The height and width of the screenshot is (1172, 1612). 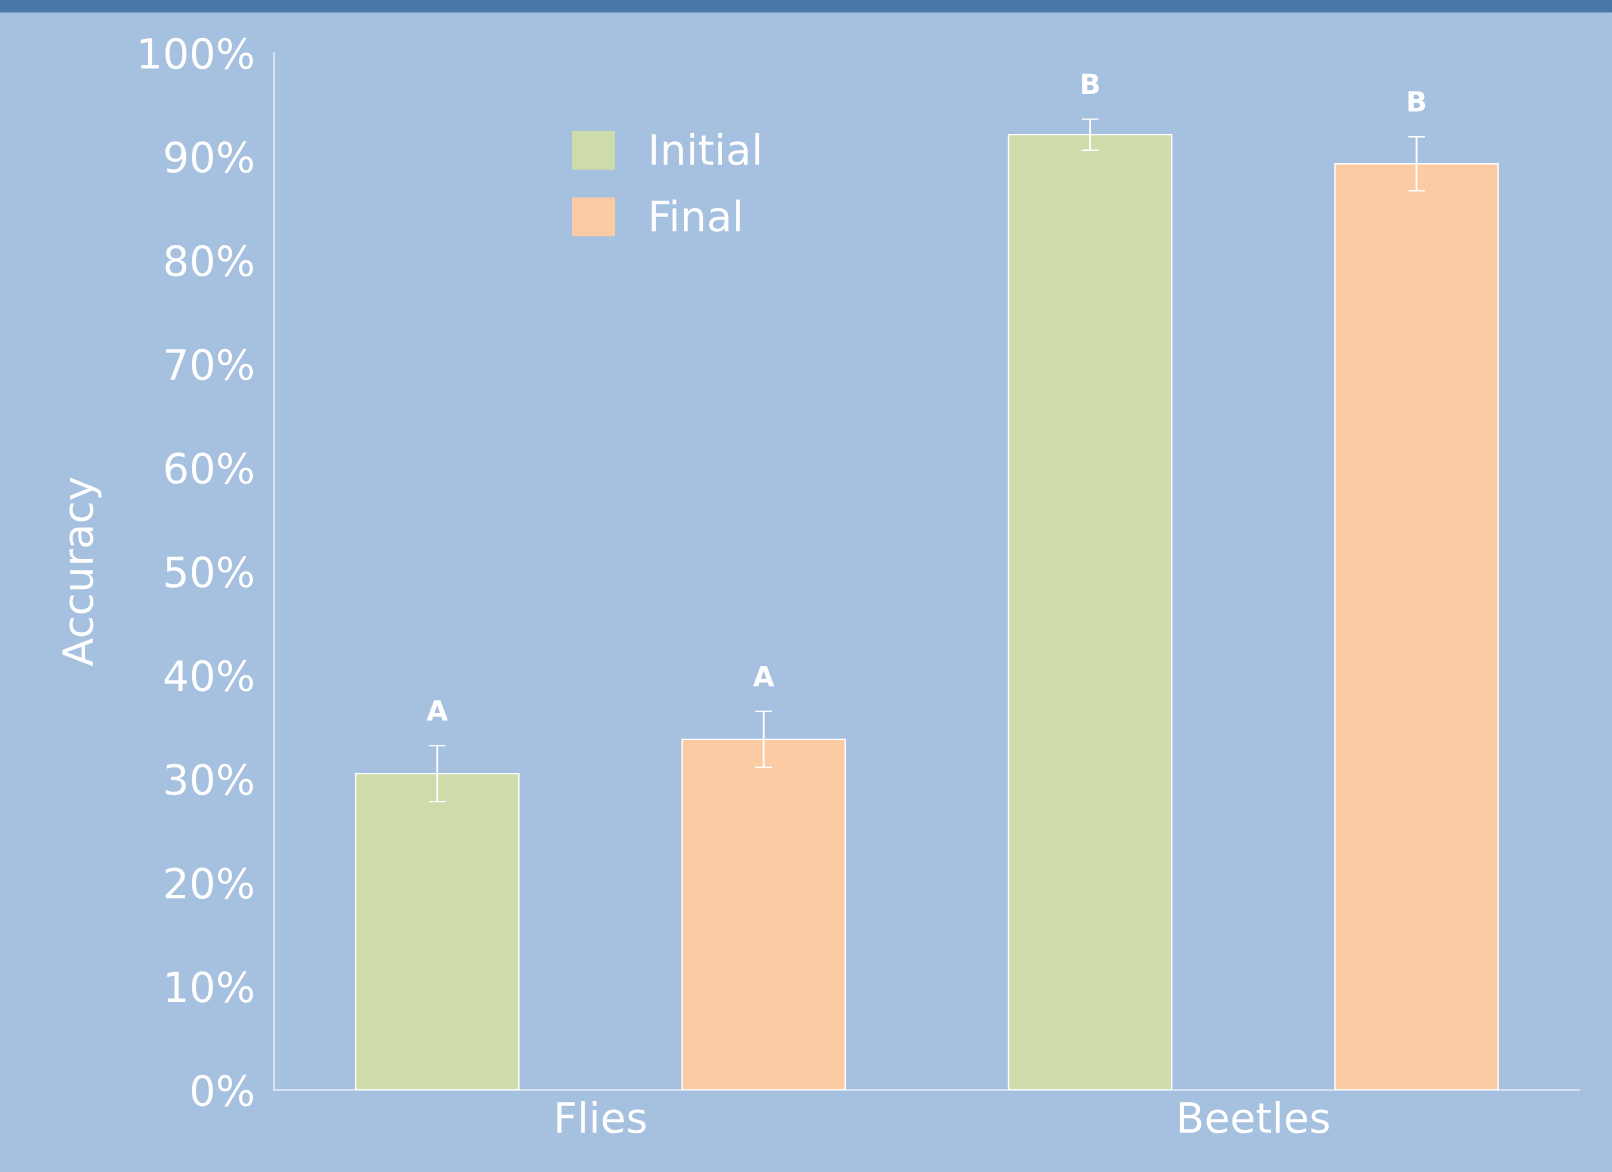 I want to click on y-axis-title: Accuracy, so click(x=82, y=572).